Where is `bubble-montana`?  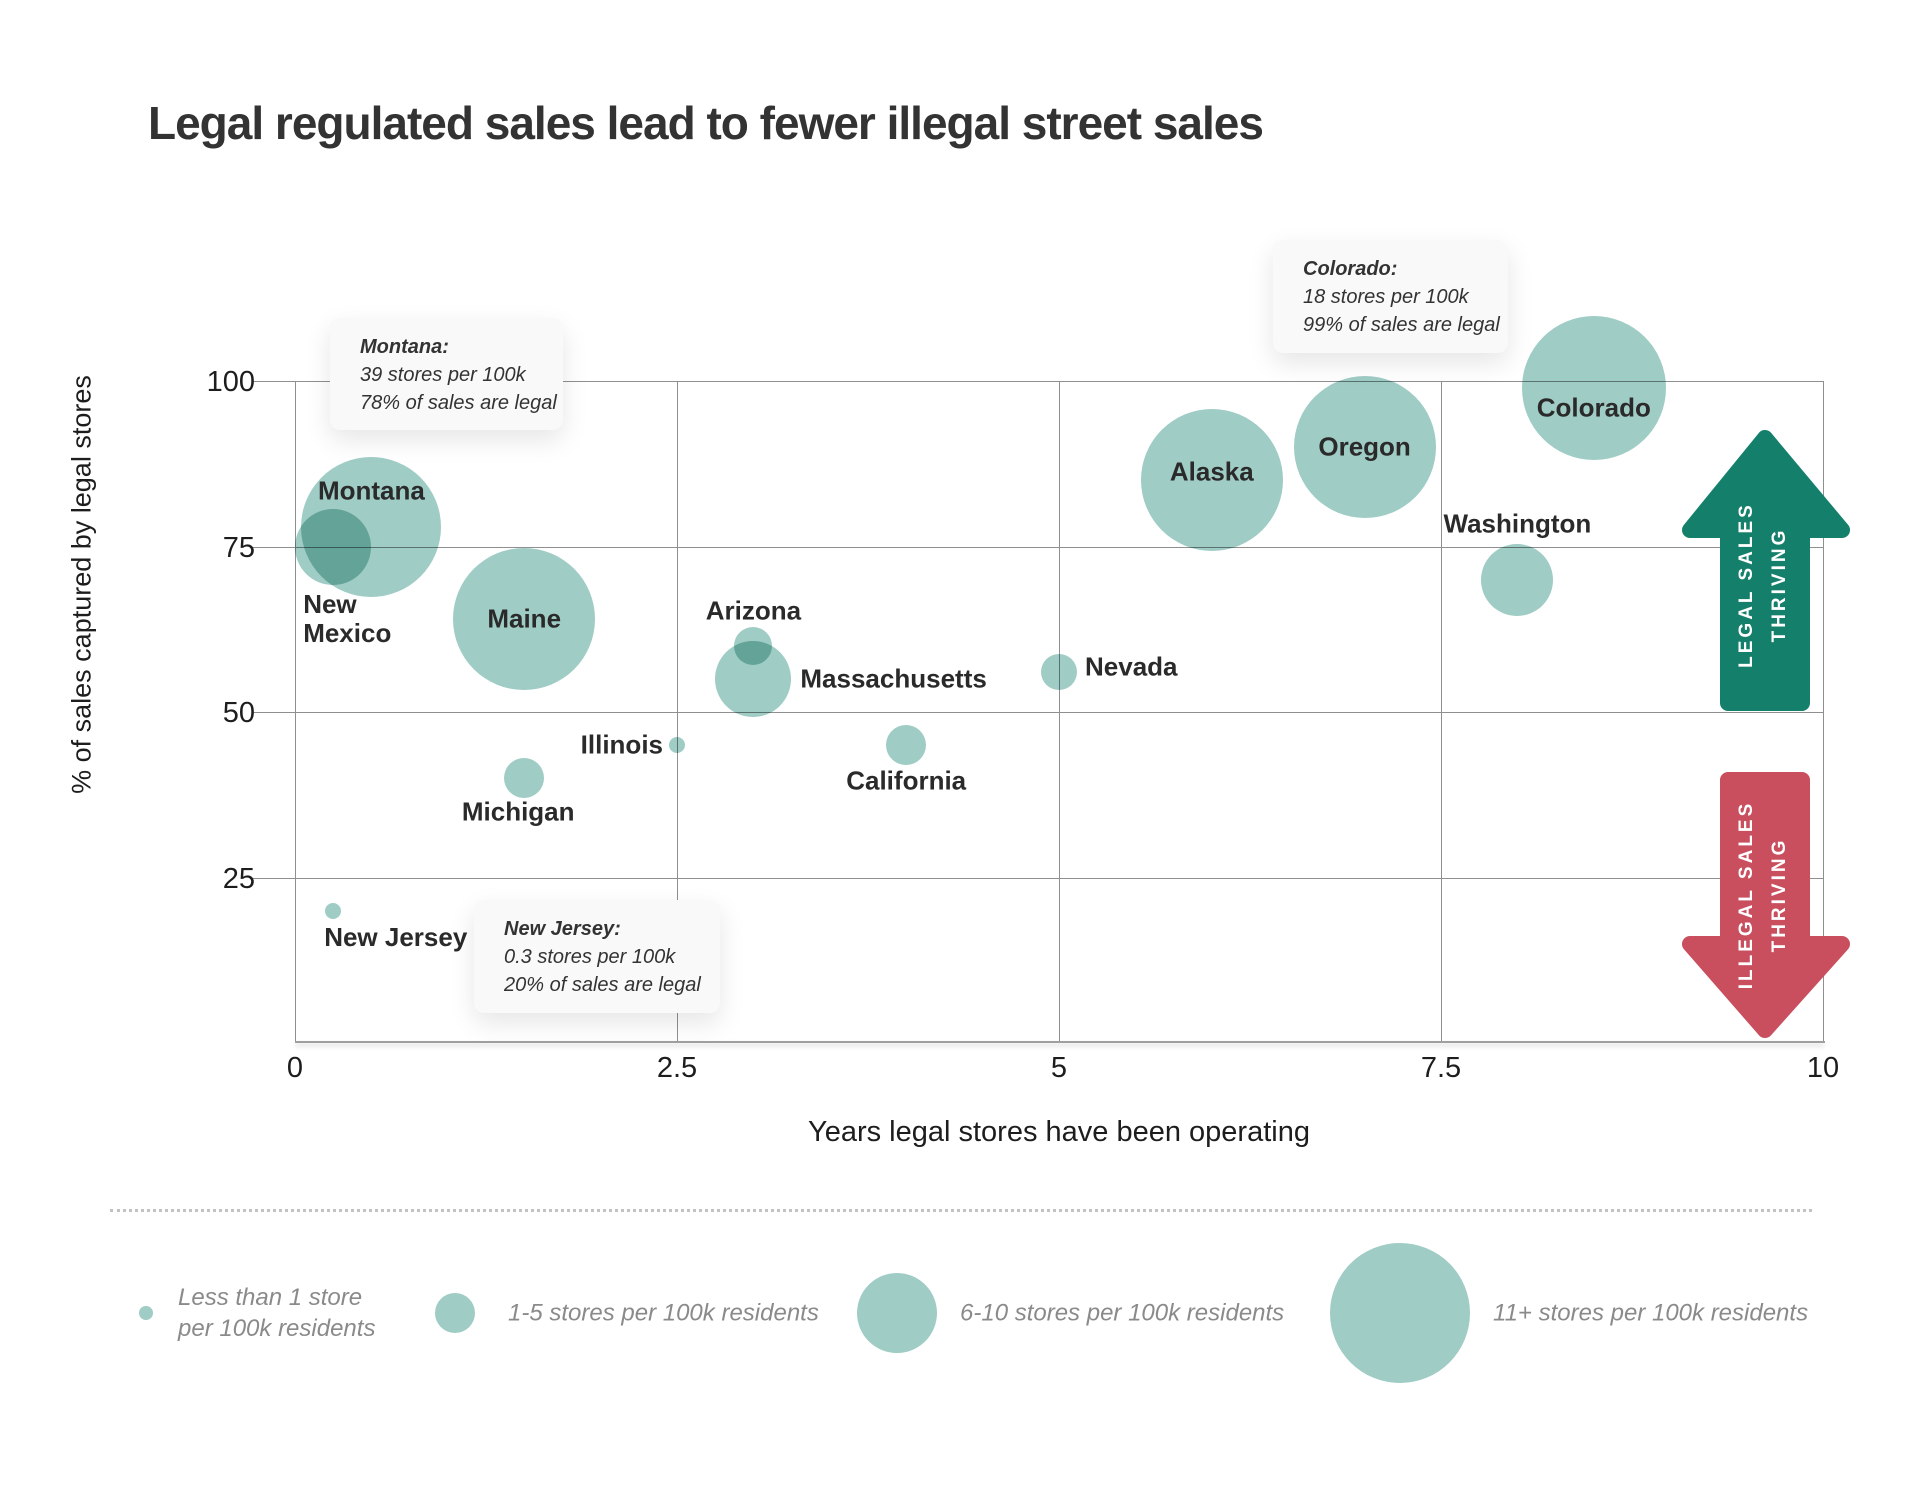
bubble-montana is located at coordinates (371, 526).